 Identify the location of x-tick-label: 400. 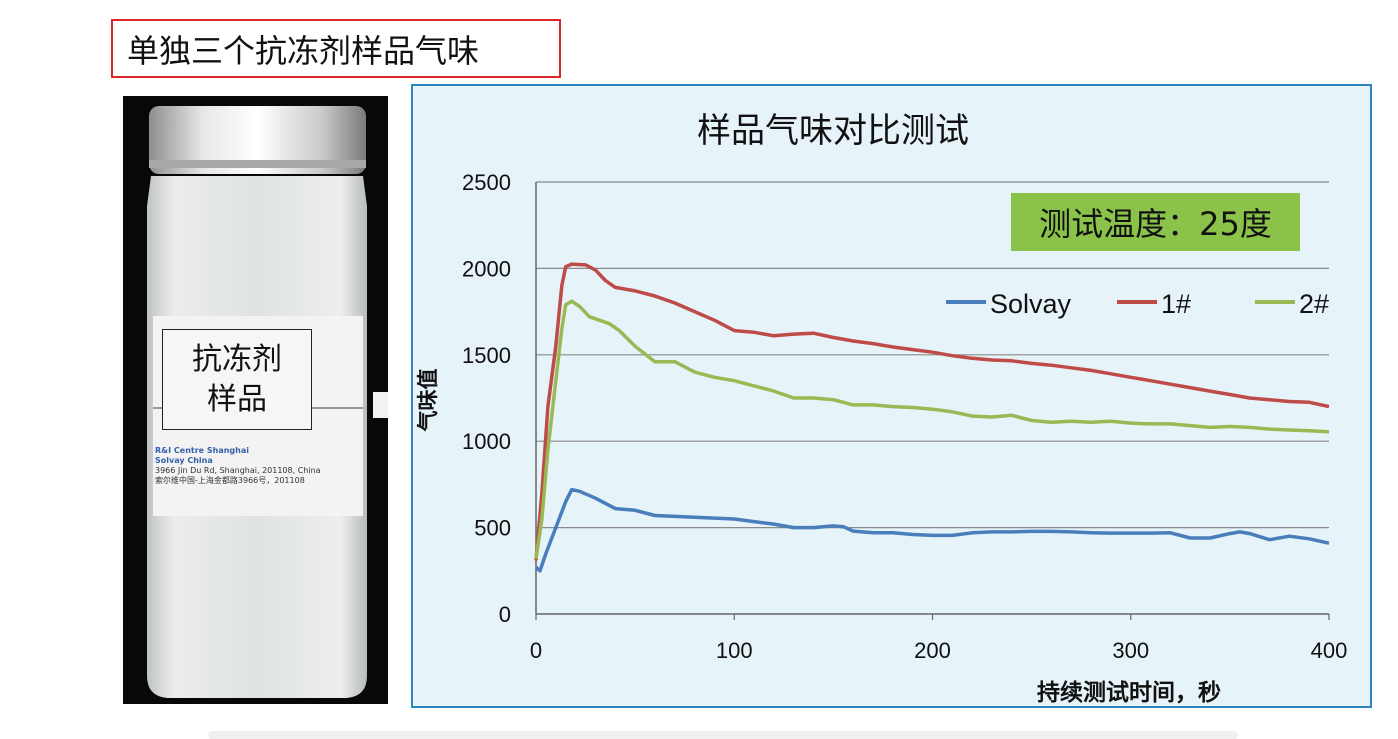
(1329, 650).